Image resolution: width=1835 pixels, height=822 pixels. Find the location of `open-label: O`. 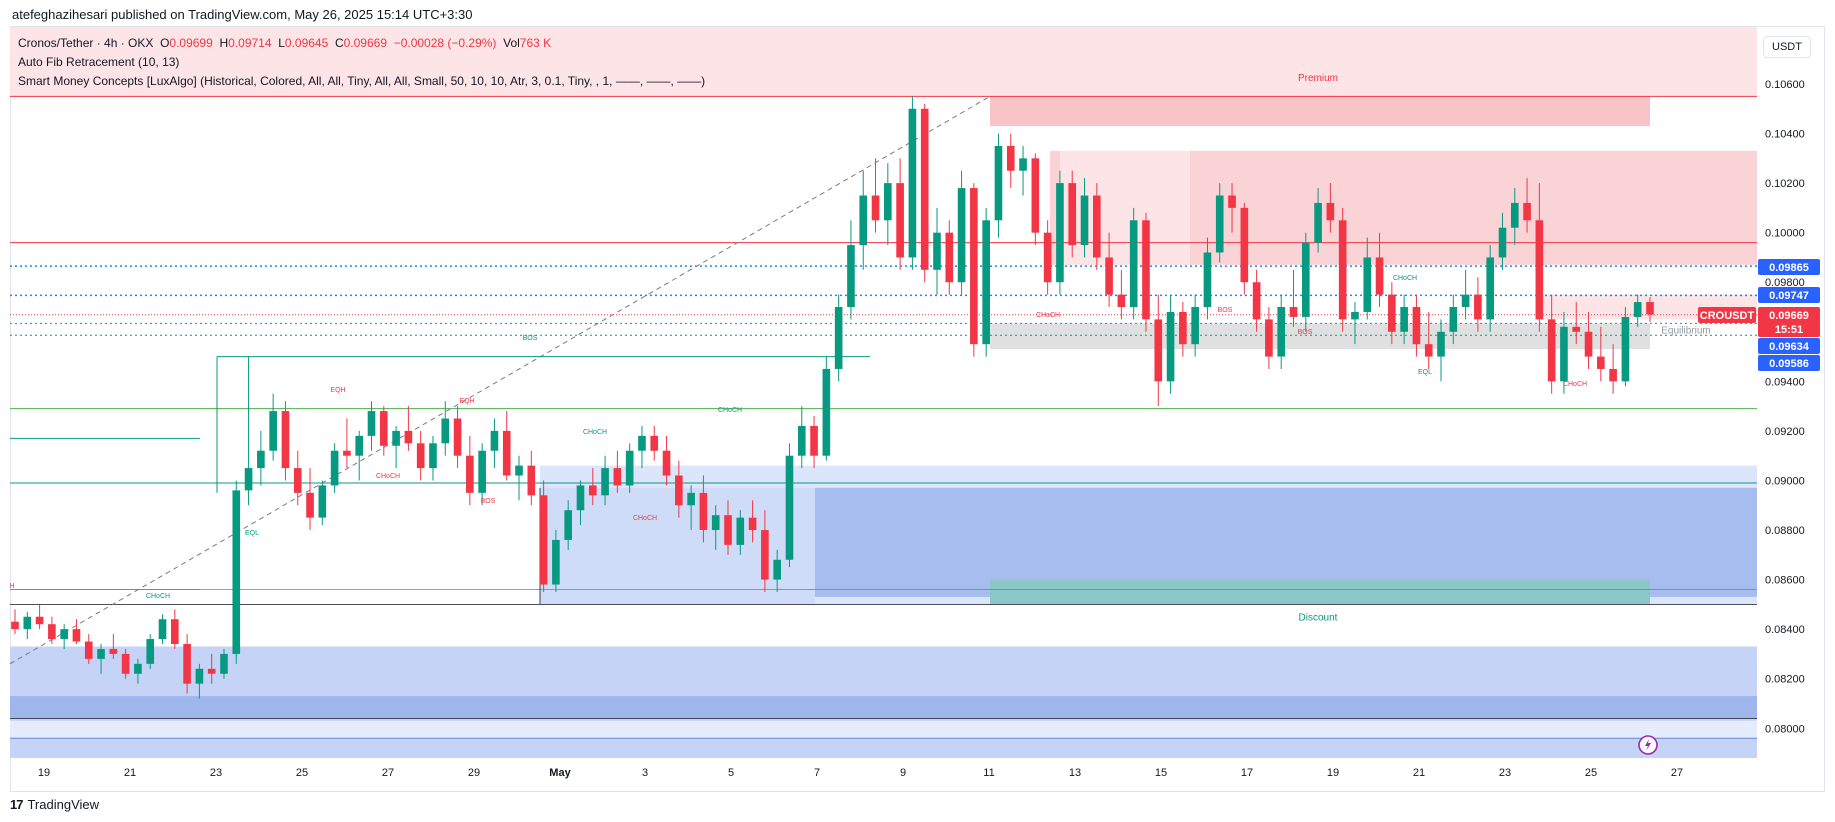

open-label: O is located at coordinates (165, 43).